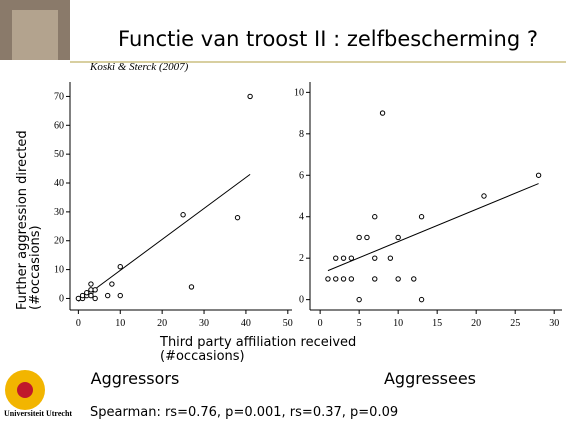 The width and height of the screenshot is (566, 428). Describe the element at coordinates (139, 67) in the screenshot. I see `citation: Koski & Sterck (2007)` at that location.